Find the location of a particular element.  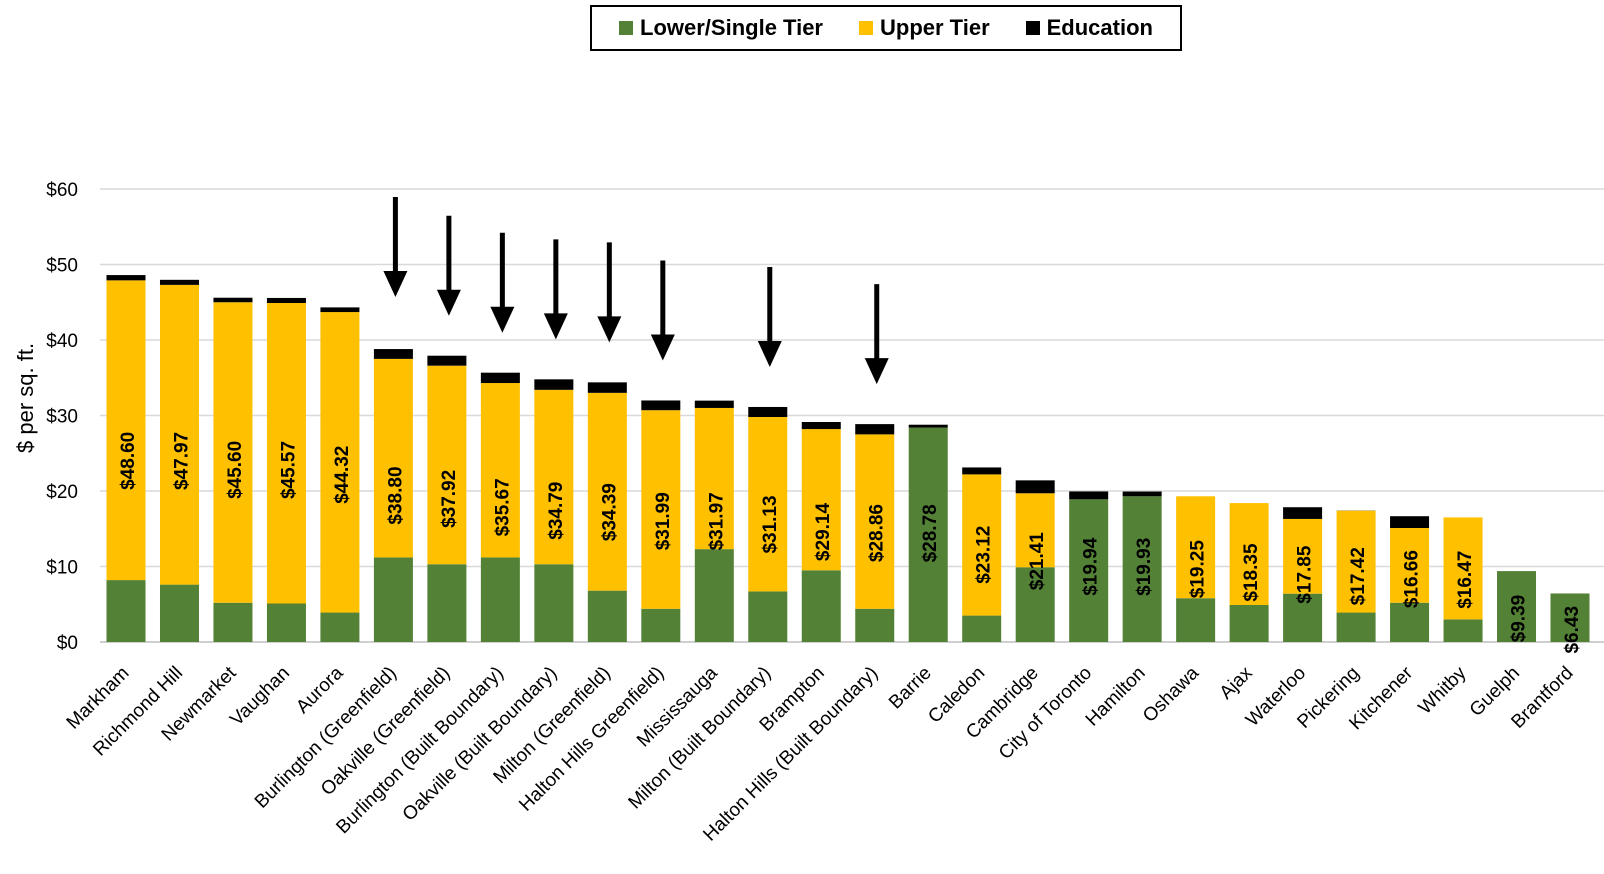

bar-total-label: $34.79 is located at coordinates (556, 511).